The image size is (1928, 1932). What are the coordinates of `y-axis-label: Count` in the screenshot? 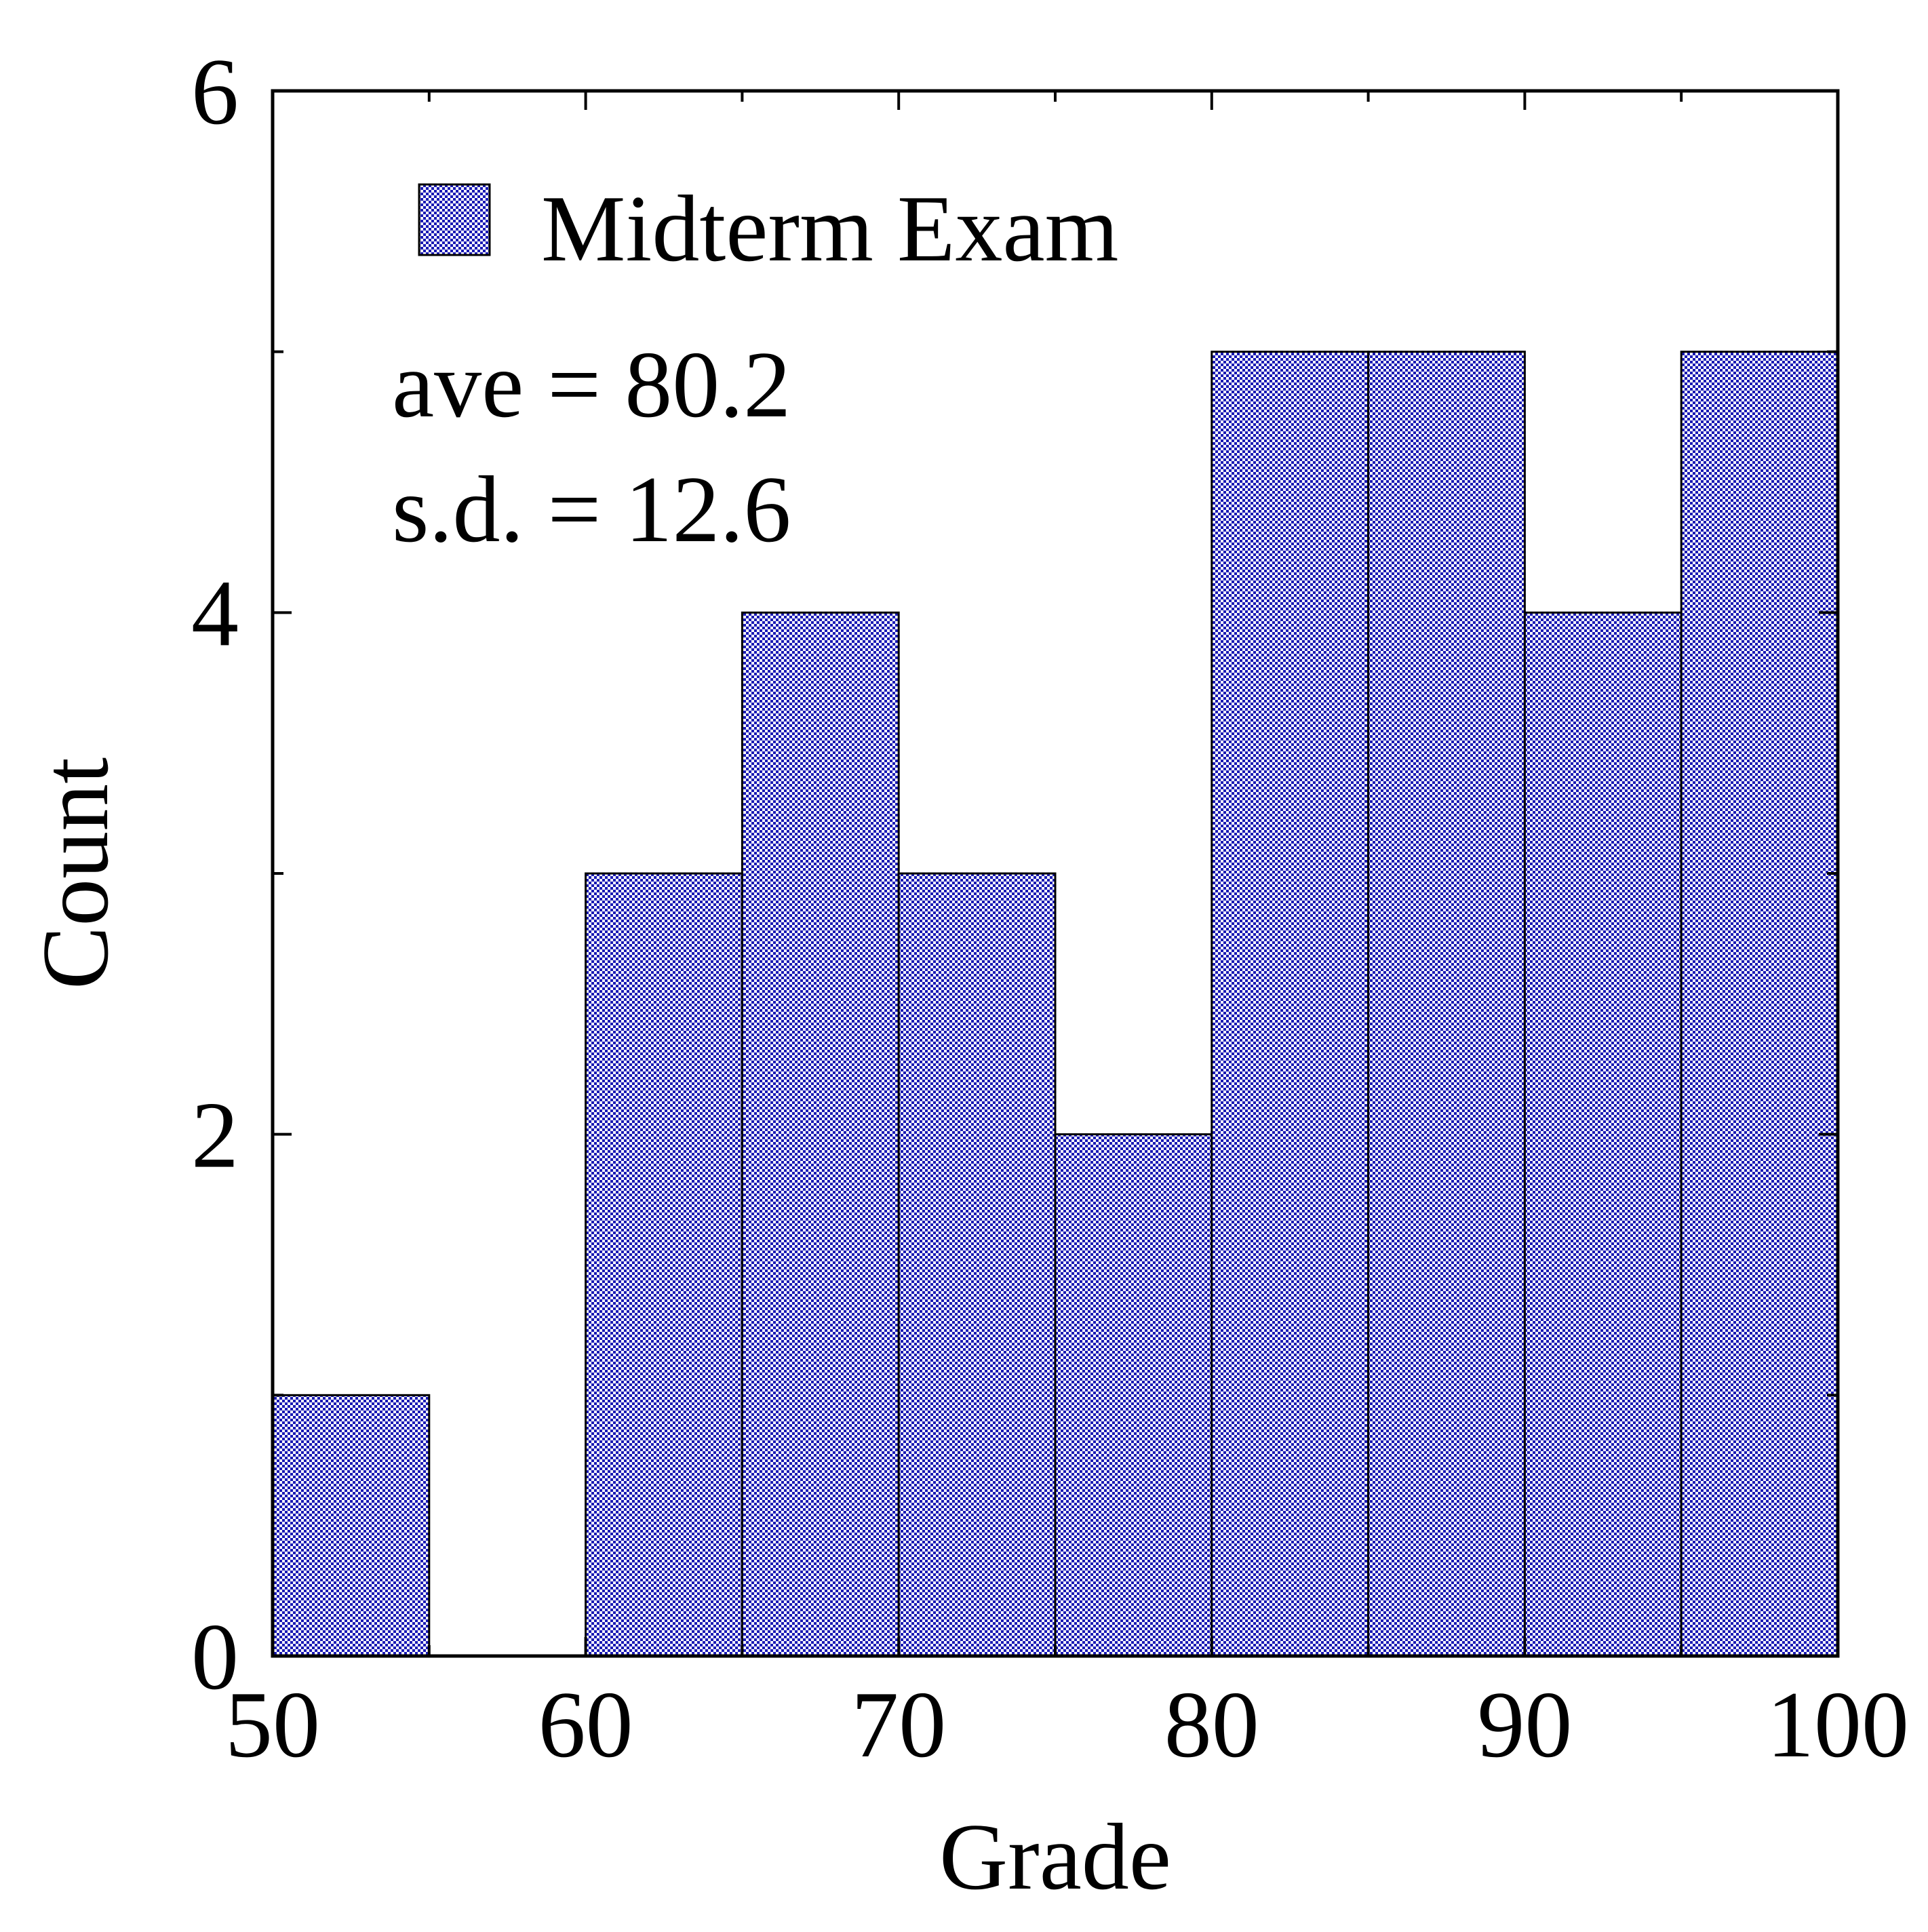 It's located at (75, 873).